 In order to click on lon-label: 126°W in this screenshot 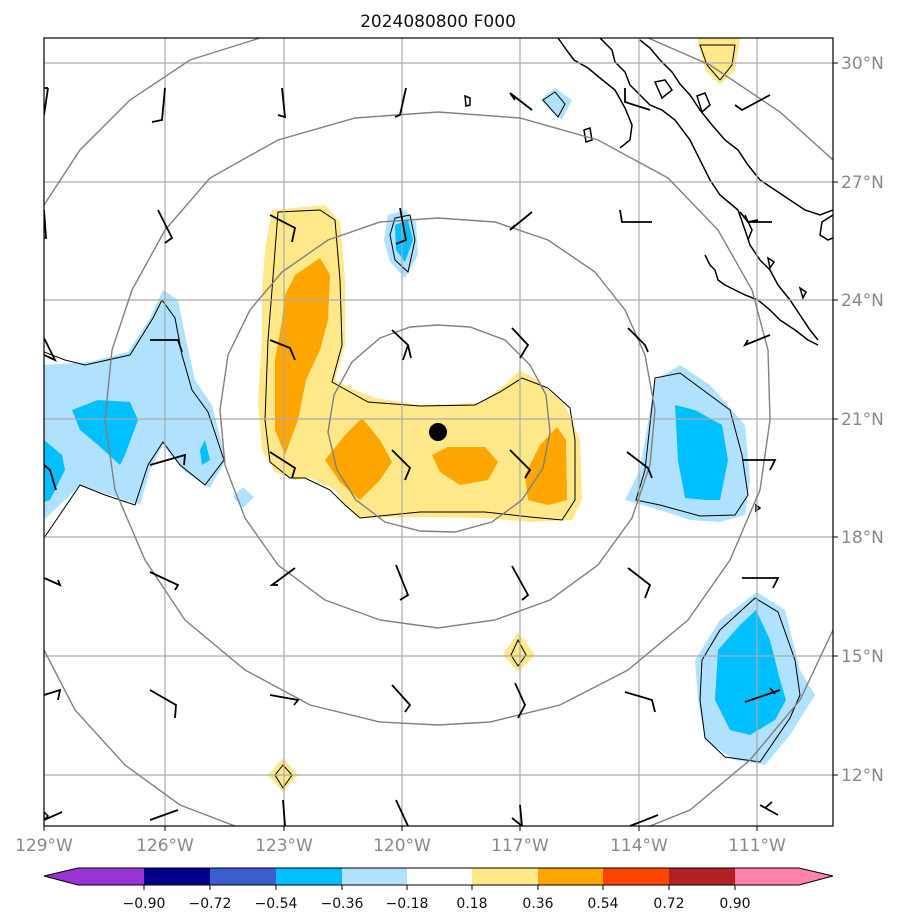, I will do `click(165, 846)`.